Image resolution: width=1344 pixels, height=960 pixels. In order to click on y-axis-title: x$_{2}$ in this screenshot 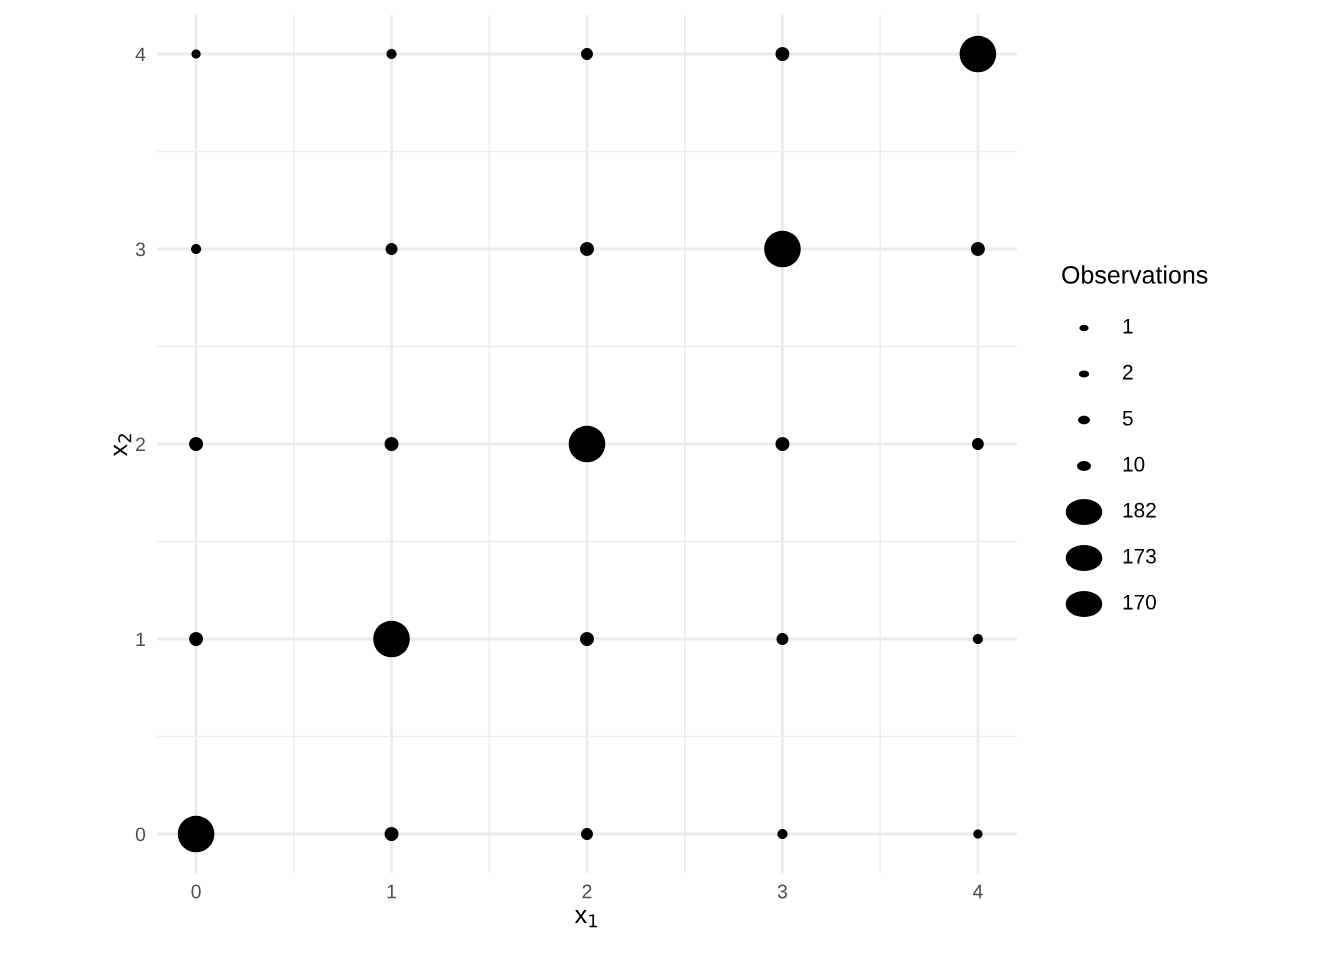, I will do `click(122, 445)`.